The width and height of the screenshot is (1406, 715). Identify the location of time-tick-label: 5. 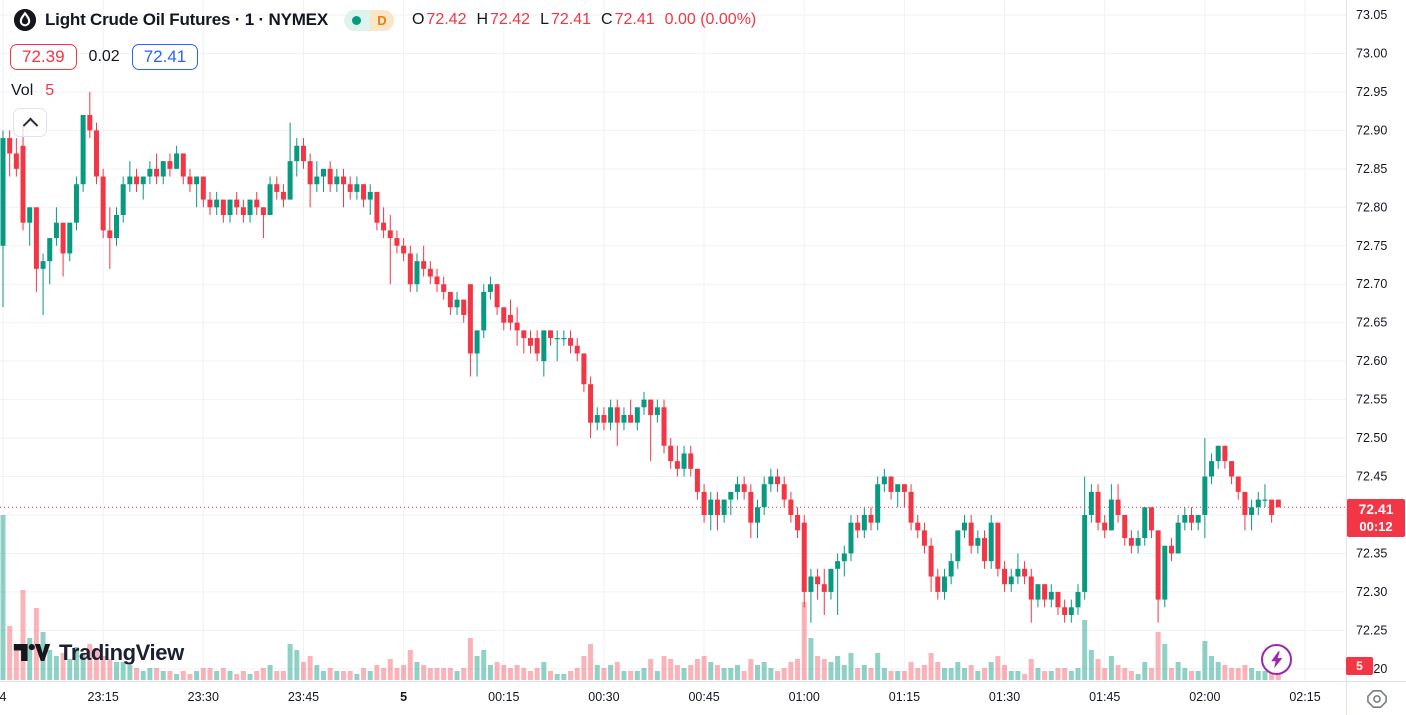
(403, 697).